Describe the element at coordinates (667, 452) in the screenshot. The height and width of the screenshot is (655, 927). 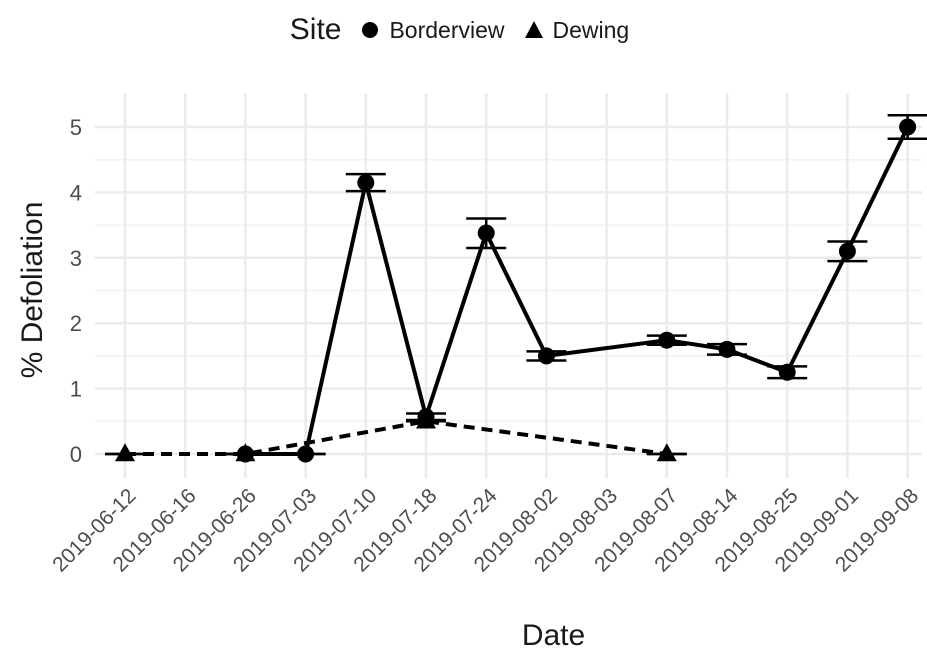
I see `data-point-dewing` at that location.